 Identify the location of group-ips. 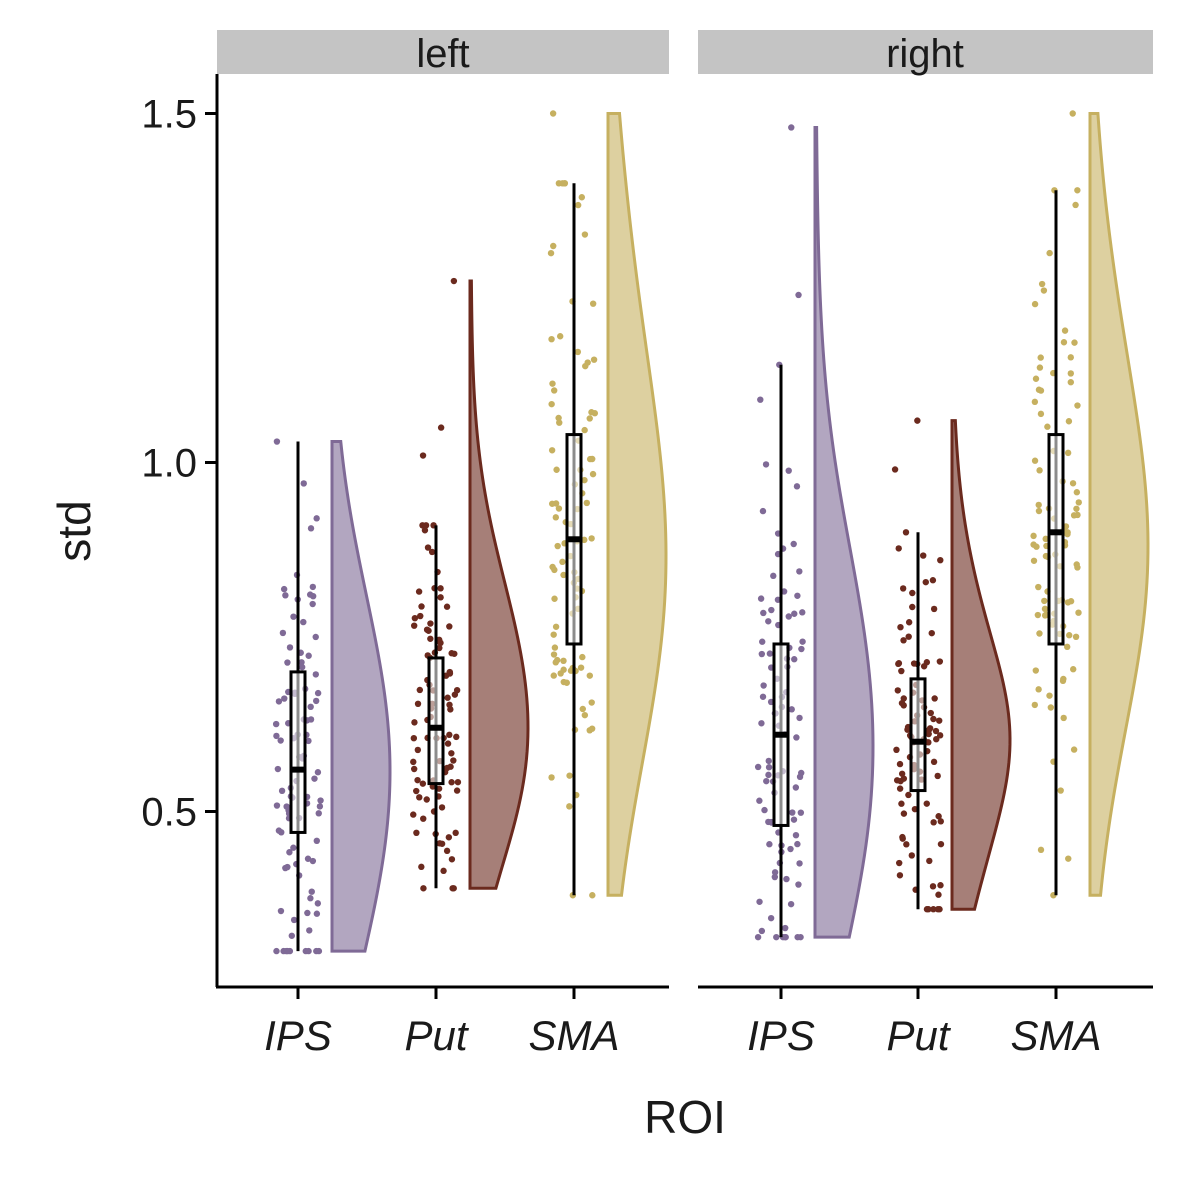
(814, 532).